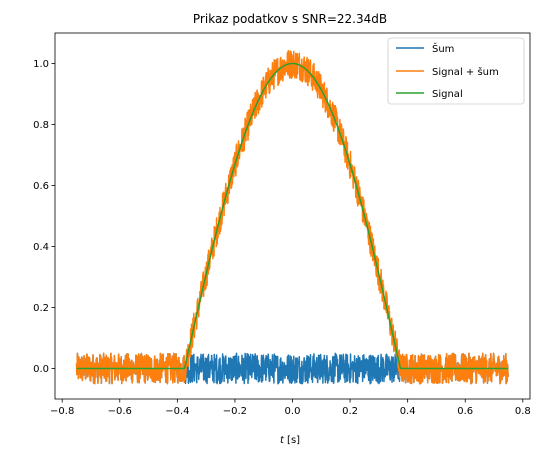 This screenshot has width=551, height=457. What do you see at coordinates (443, 48) in the screenshot?
I see `legend-label-noise: Šum` at bounding box center [443, 48].